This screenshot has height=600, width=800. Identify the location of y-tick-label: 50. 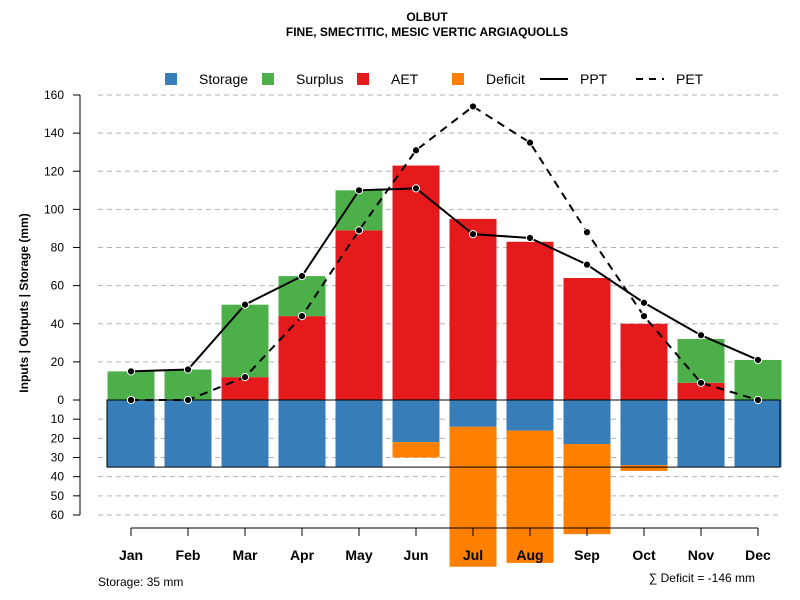
(58, 496).